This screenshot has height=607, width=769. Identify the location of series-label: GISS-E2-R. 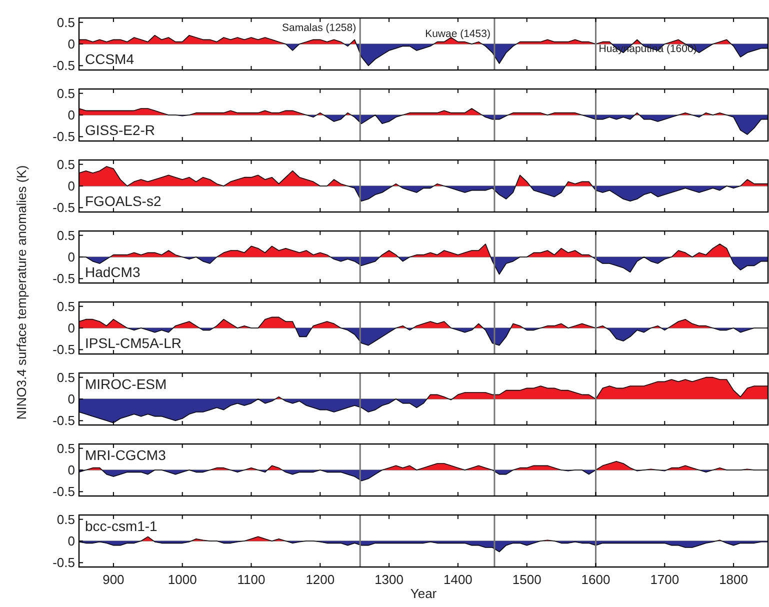
(120, 130).